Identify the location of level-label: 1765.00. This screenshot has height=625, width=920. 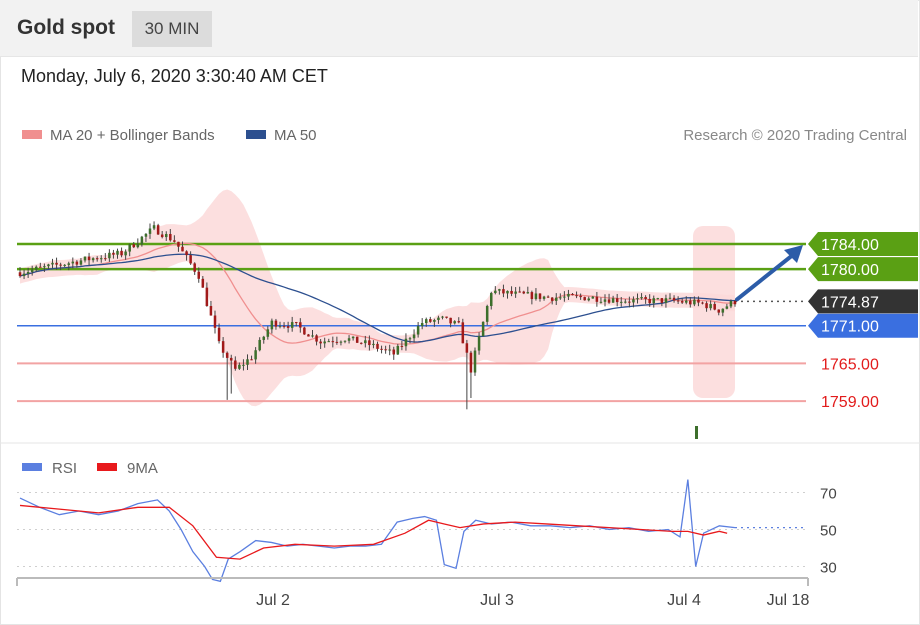
(850, 364).